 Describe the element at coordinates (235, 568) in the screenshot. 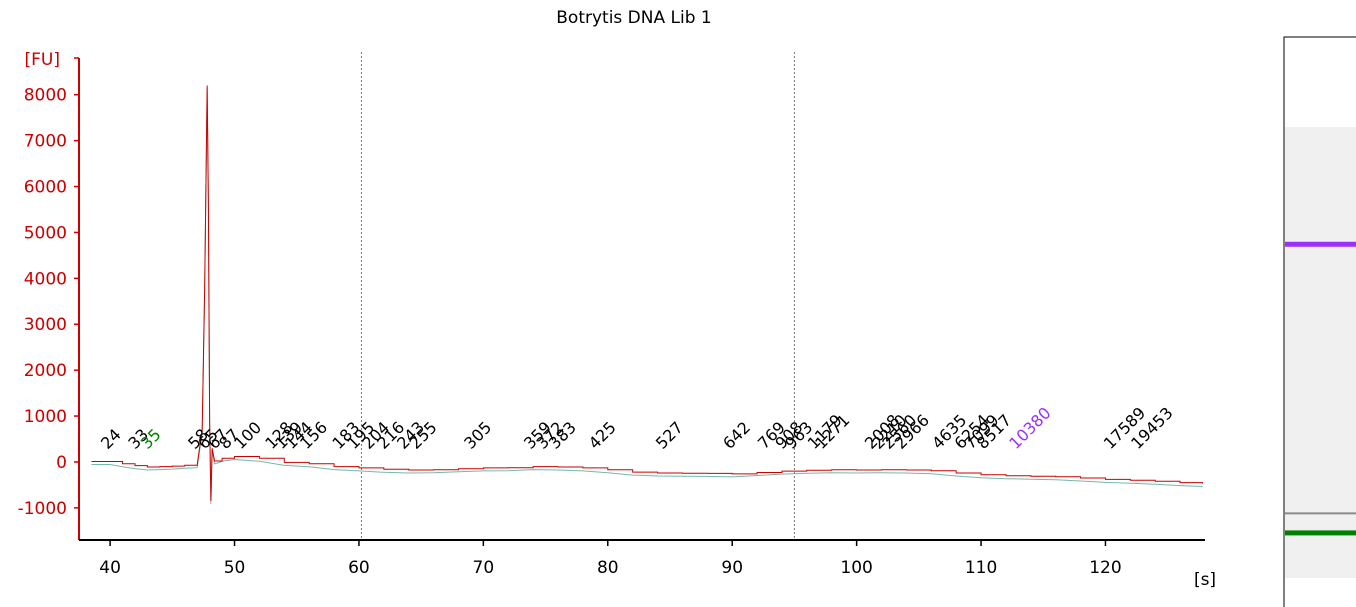

I see `x-tick-label: 50` at that location.